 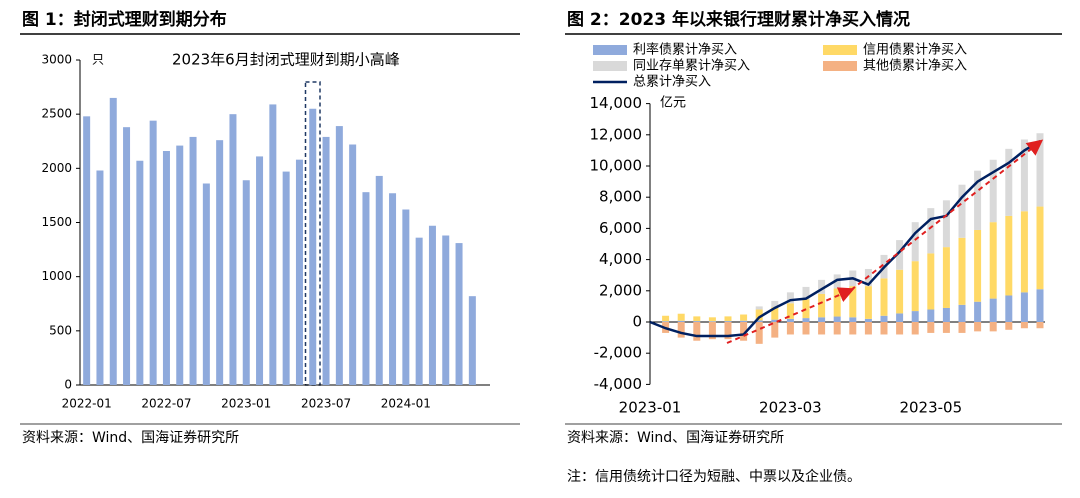 I want to click on legend-label: 利率债累计净买入, so click(x=685, y=50).